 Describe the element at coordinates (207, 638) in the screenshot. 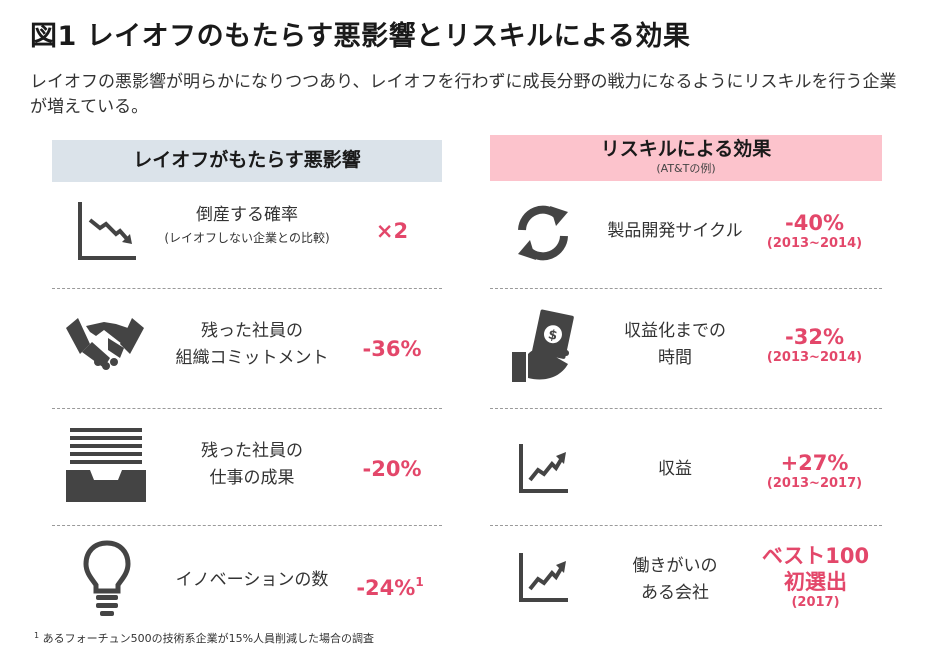

I see `footnote-text: あるフォーチュン500の技術系企業が15%人員削減した場合の調査` at that location.